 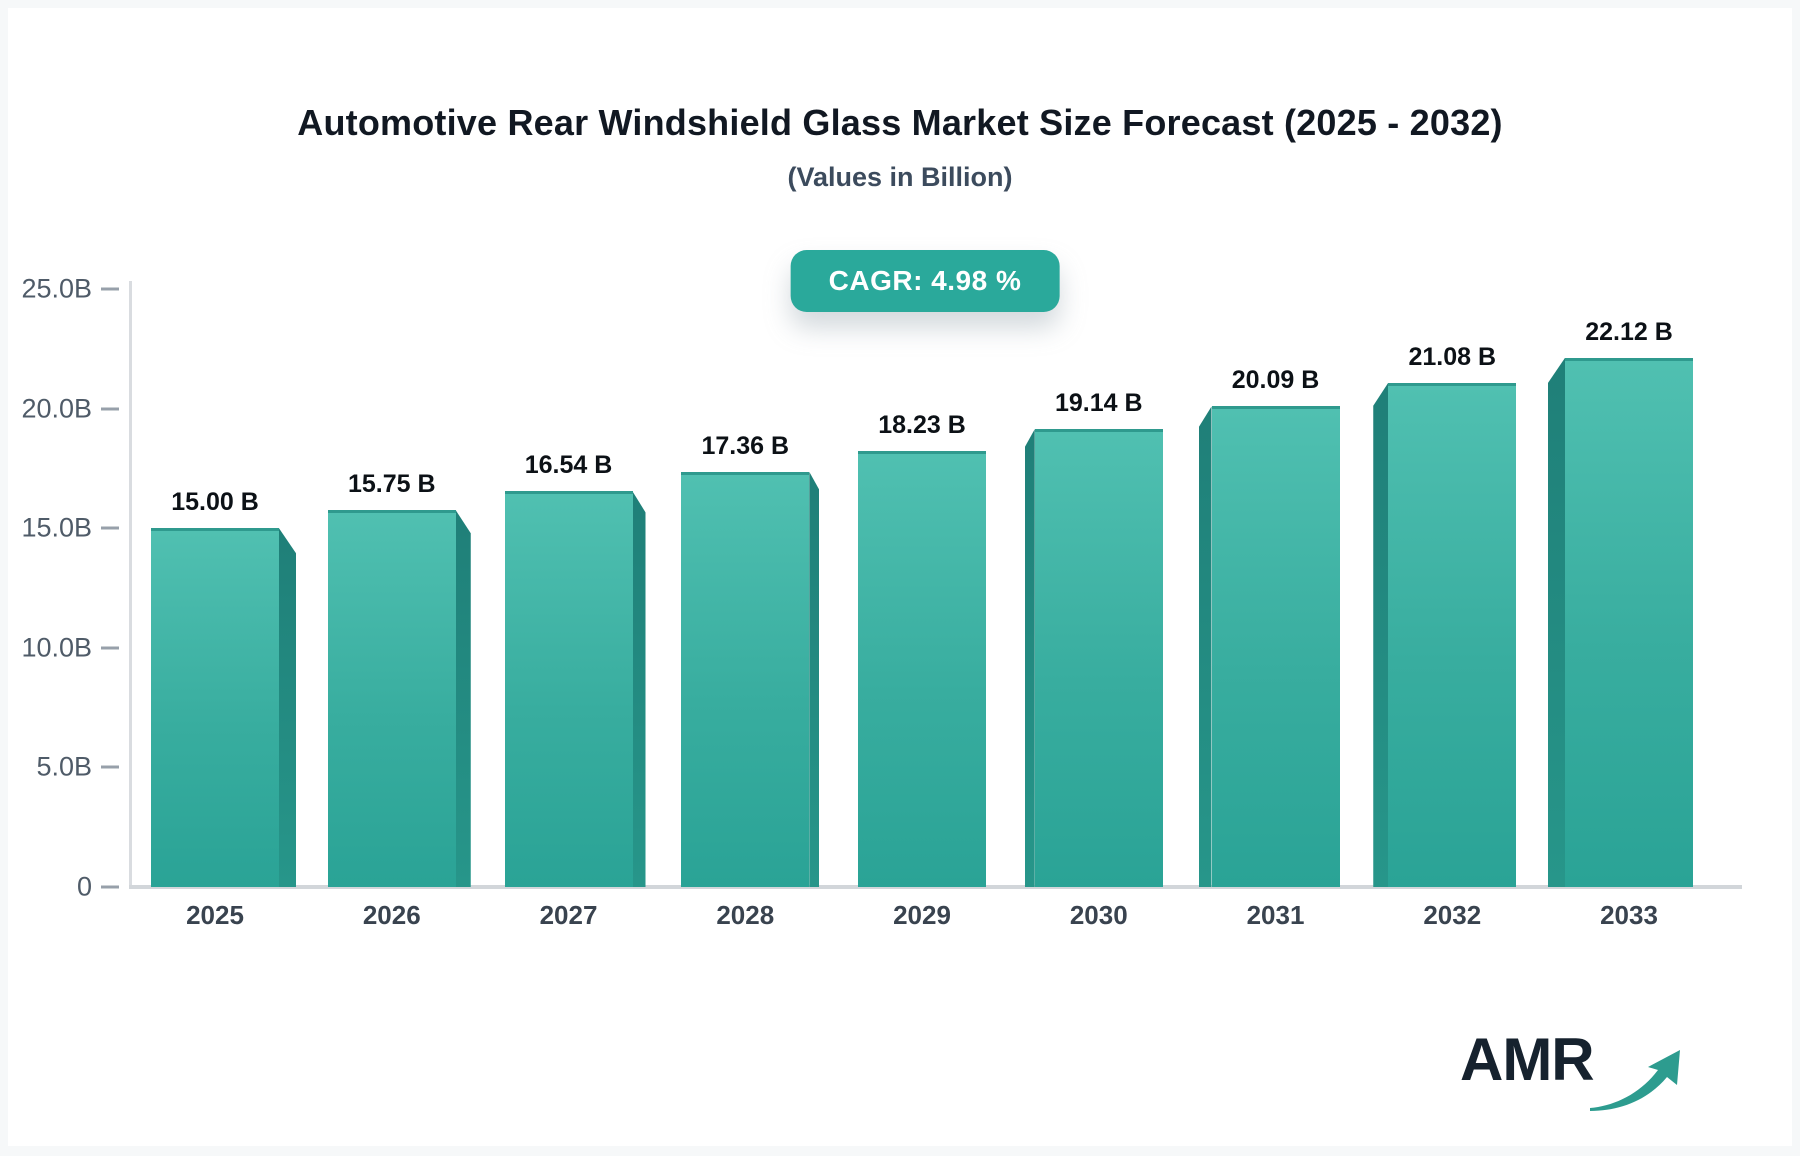 What do you see at coordinates (1275, 380) in the screenshot?
I see `bar-value-label: 20.09 B` at bounding box center [1275, 380].